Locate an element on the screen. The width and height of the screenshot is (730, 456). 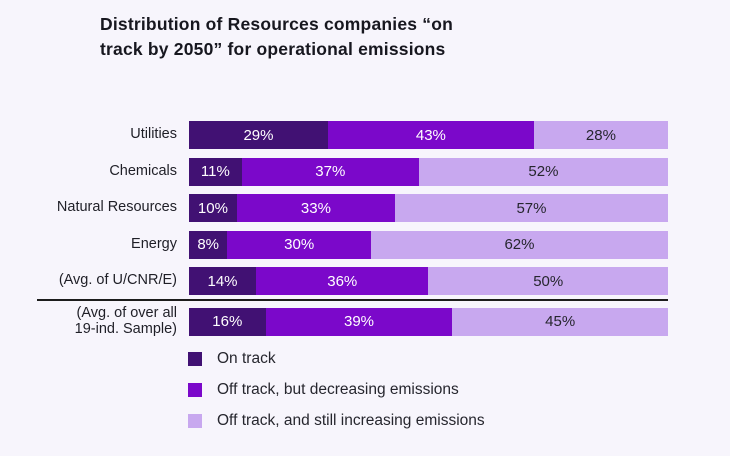
bar-segment-off-track-decreasing: 36% is located at coordinates (342, 281).